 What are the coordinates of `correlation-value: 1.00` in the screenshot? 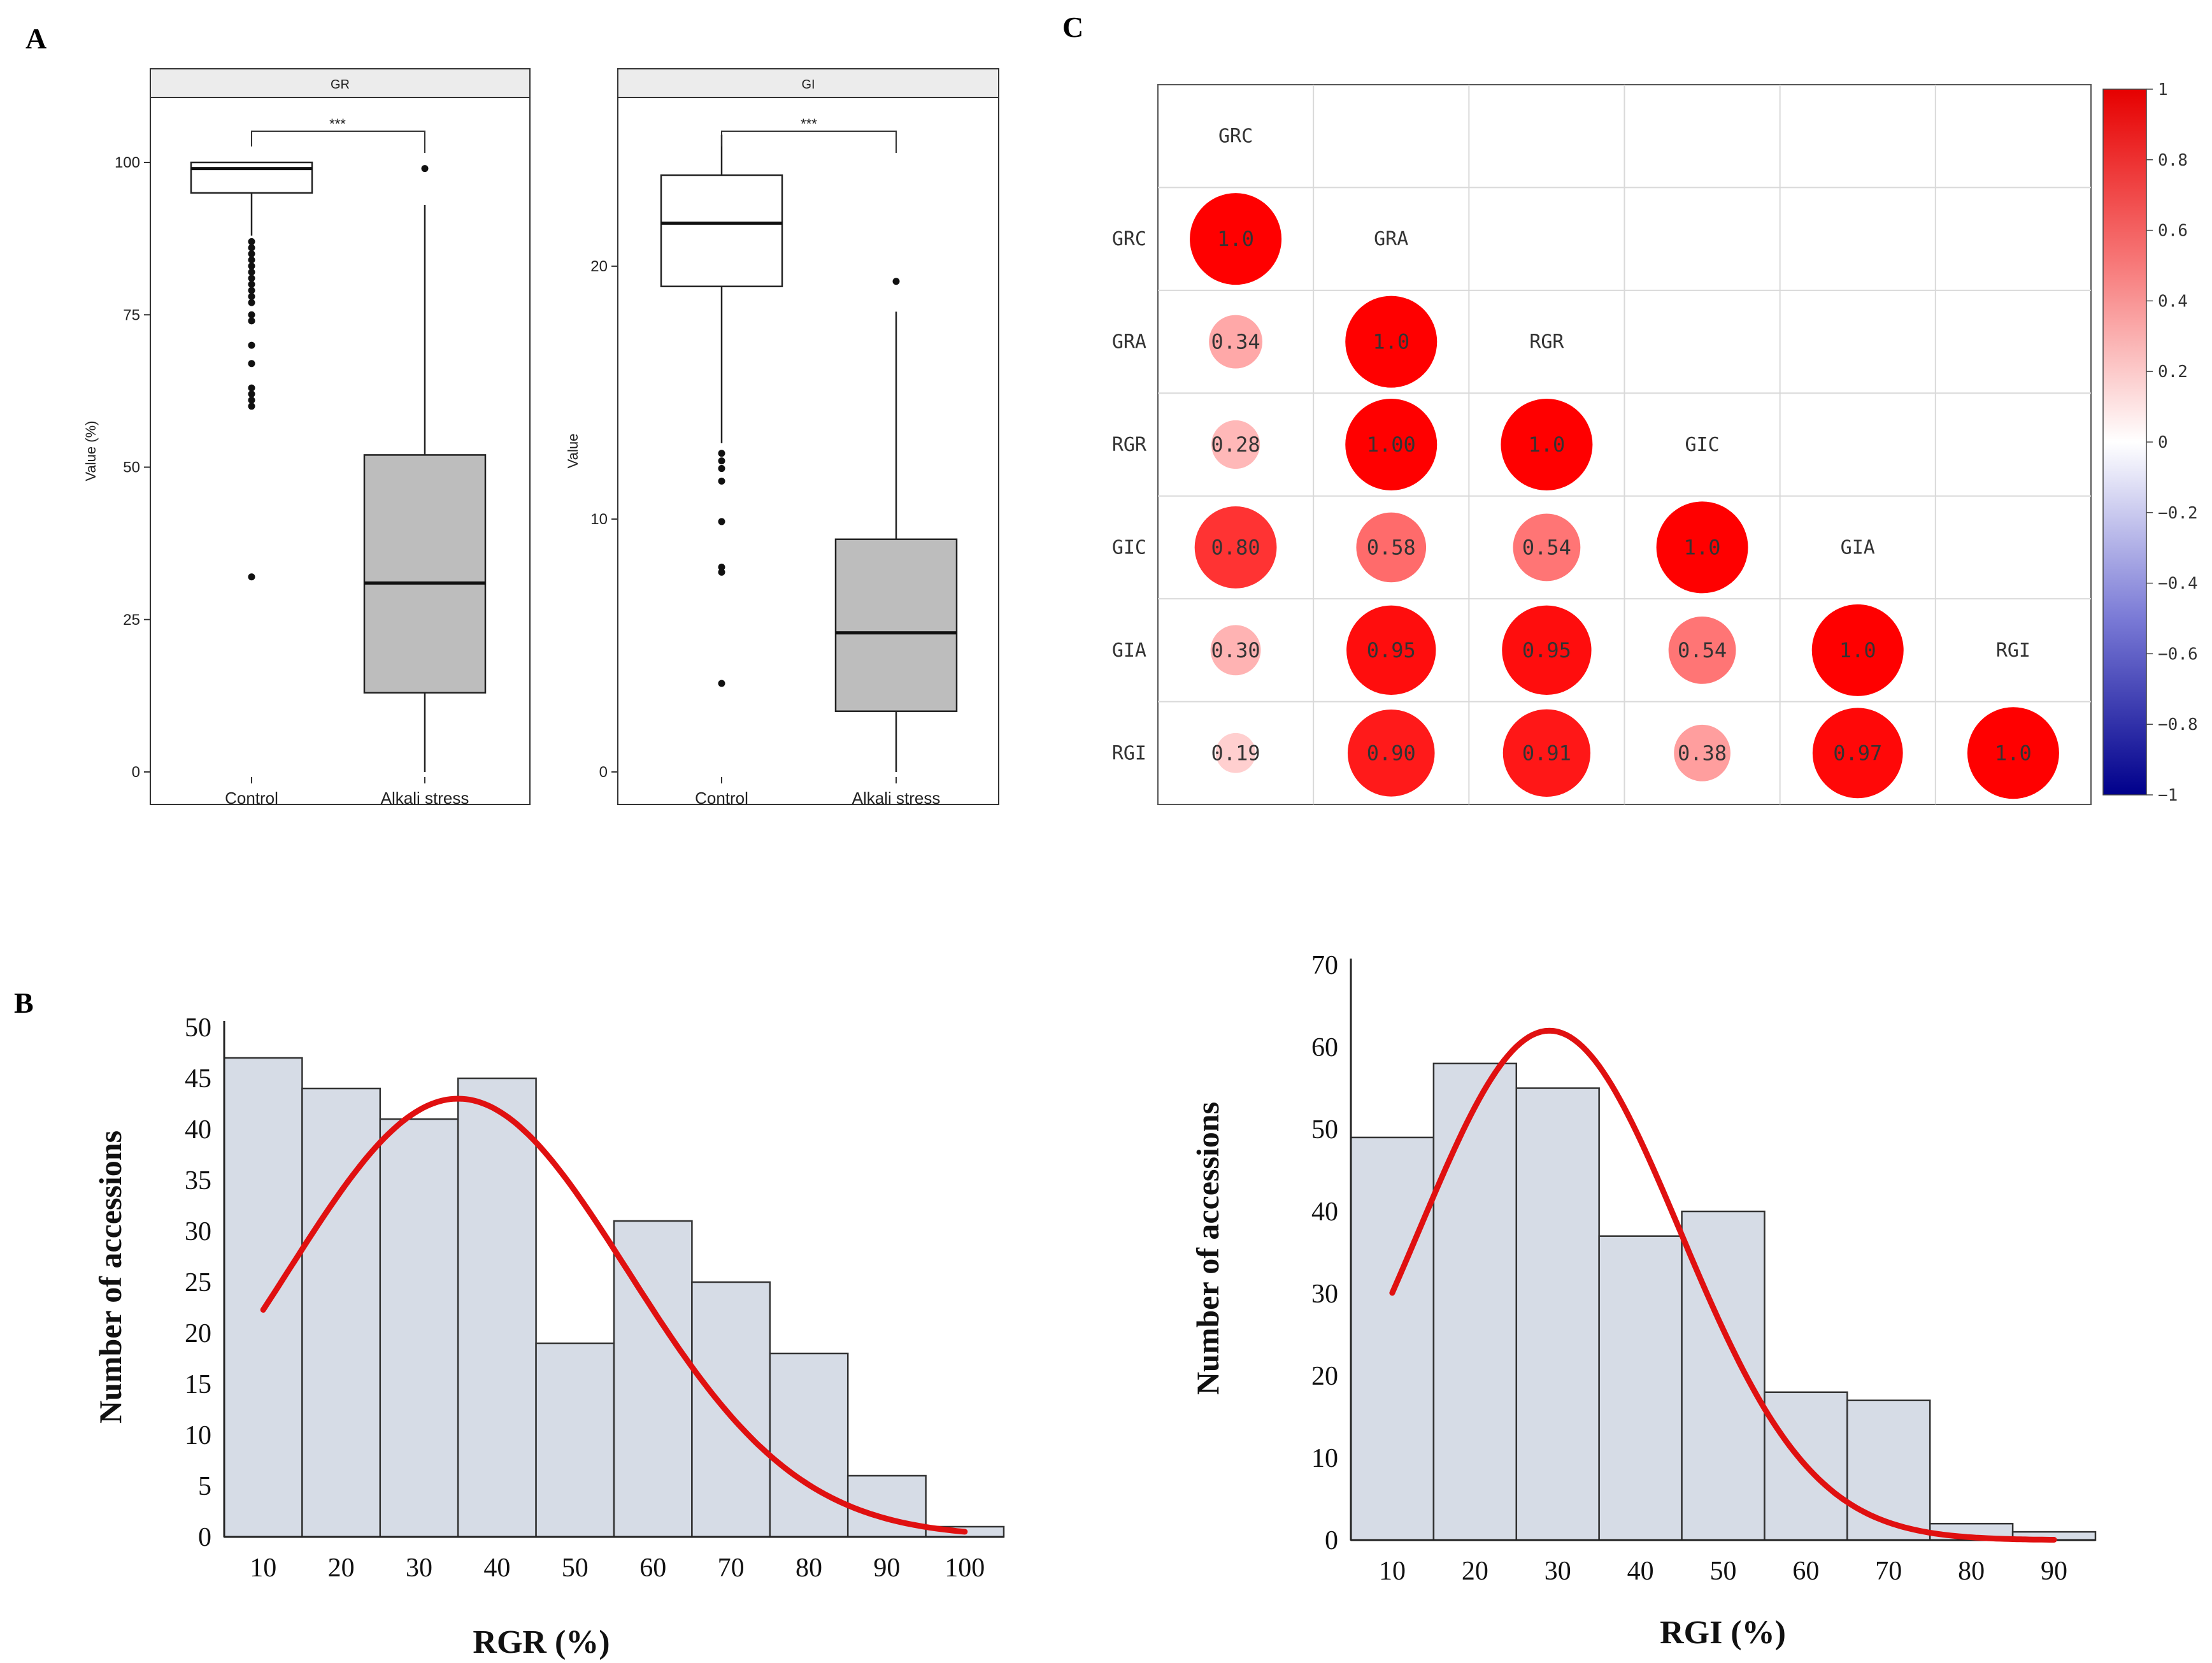 It's located at (1391, 444).